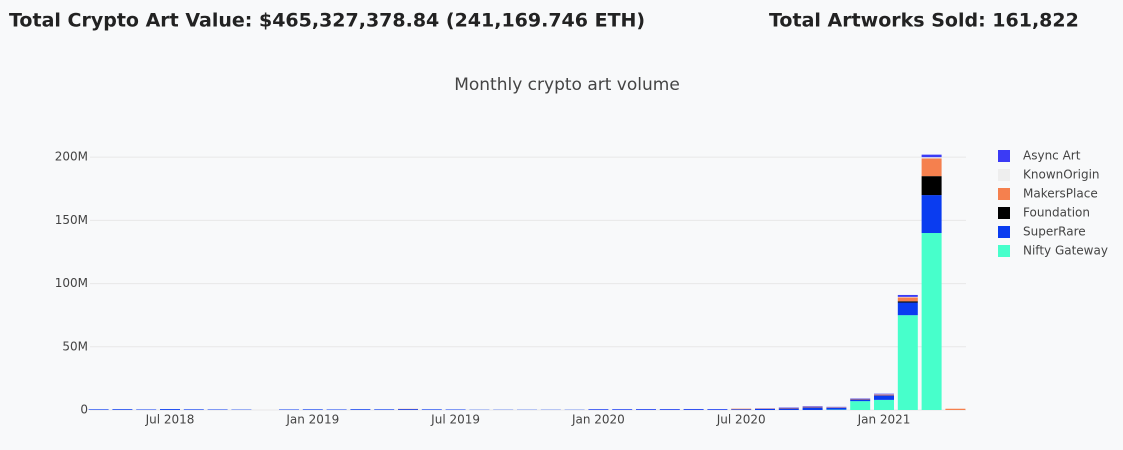 This screenshot has width=1123, height=450. I want to click on y-tick-label: 100M, so click(71, 283).